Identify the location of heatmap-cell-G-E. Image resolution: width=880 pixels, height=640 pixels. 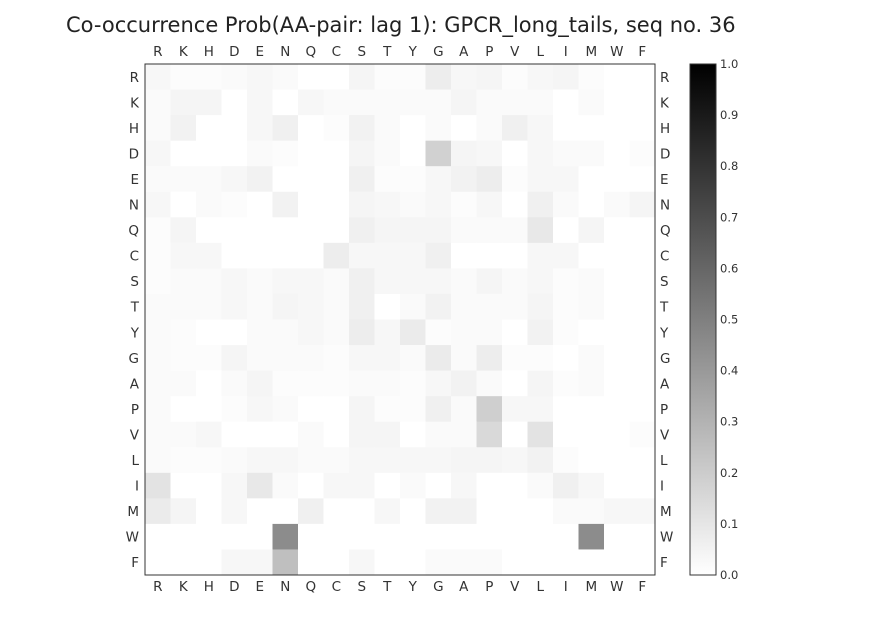
(260, 358).